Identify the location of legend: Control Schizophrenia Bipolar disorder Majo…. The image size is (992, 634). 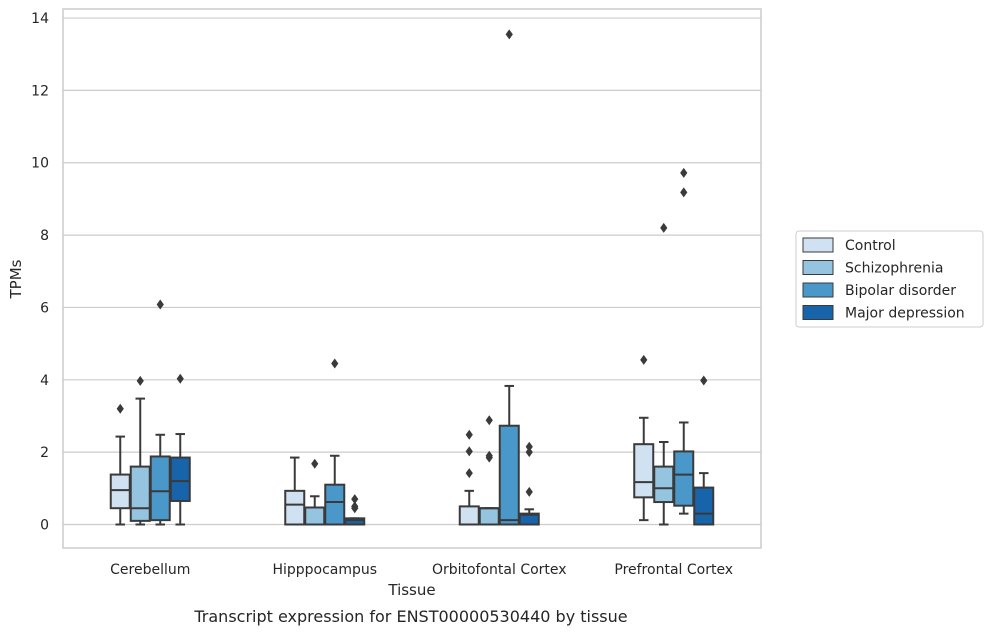
(889, 279).